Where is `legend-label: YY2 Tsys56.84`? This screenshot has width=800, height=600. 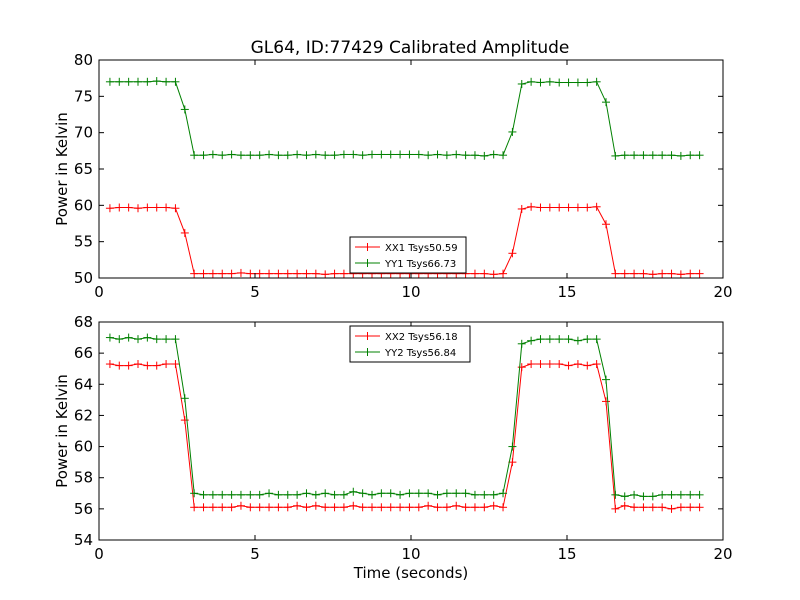
legend-label: YY2 Tsys56.84 is located at coordinates (420, 353).